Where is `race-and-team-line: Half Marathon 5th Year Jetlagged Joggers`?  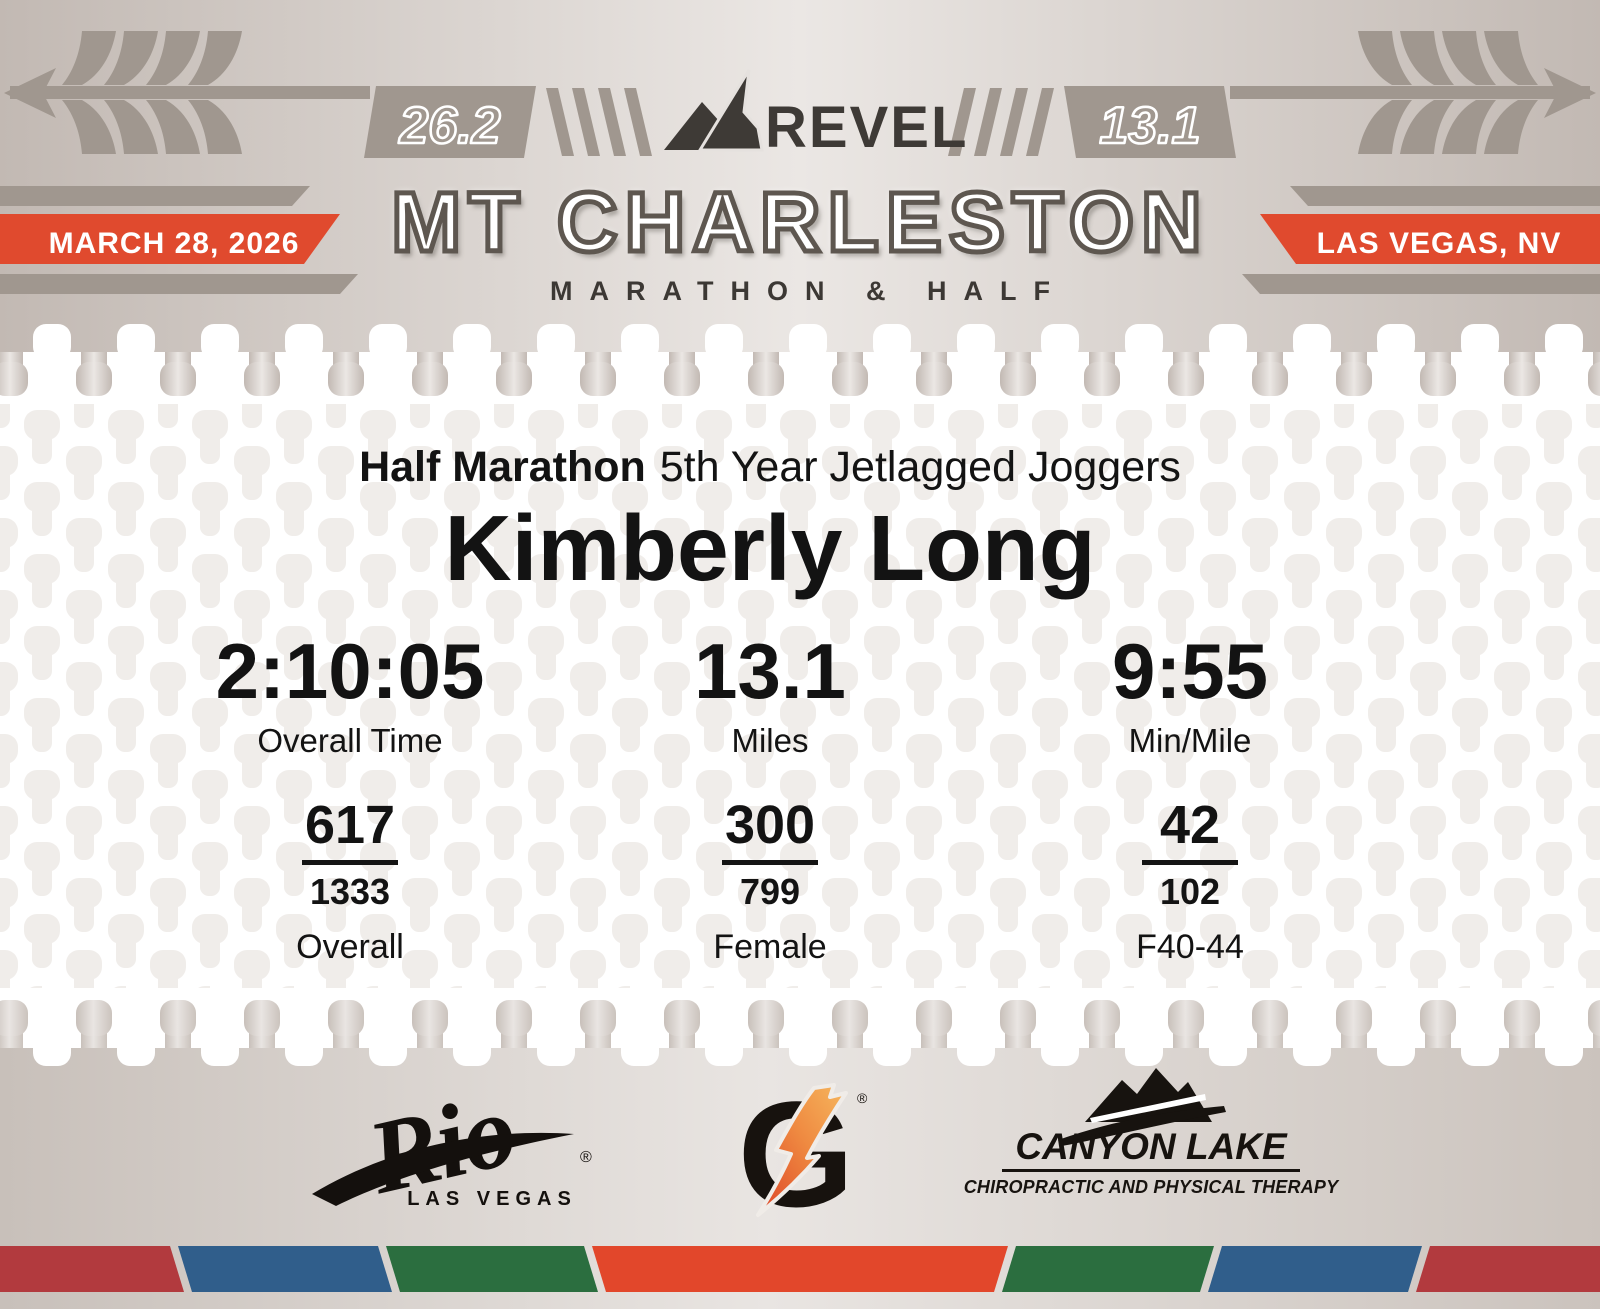 race-and-team-line: Half Marathon 5th Year Jetlagged Joggers is located at coordinates (770, 467).